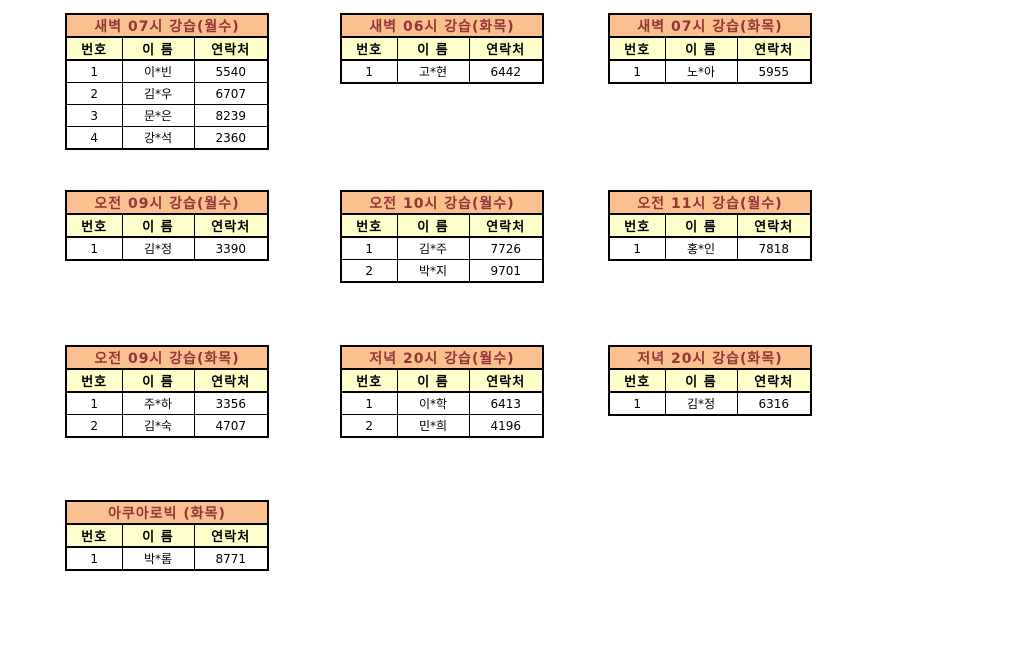 This screenshot has height=651, width=1017. What do you see at coordinates (231, 558) in the screenshot?
I see `cell-contact: 8771` at bounding box center [231, 558].